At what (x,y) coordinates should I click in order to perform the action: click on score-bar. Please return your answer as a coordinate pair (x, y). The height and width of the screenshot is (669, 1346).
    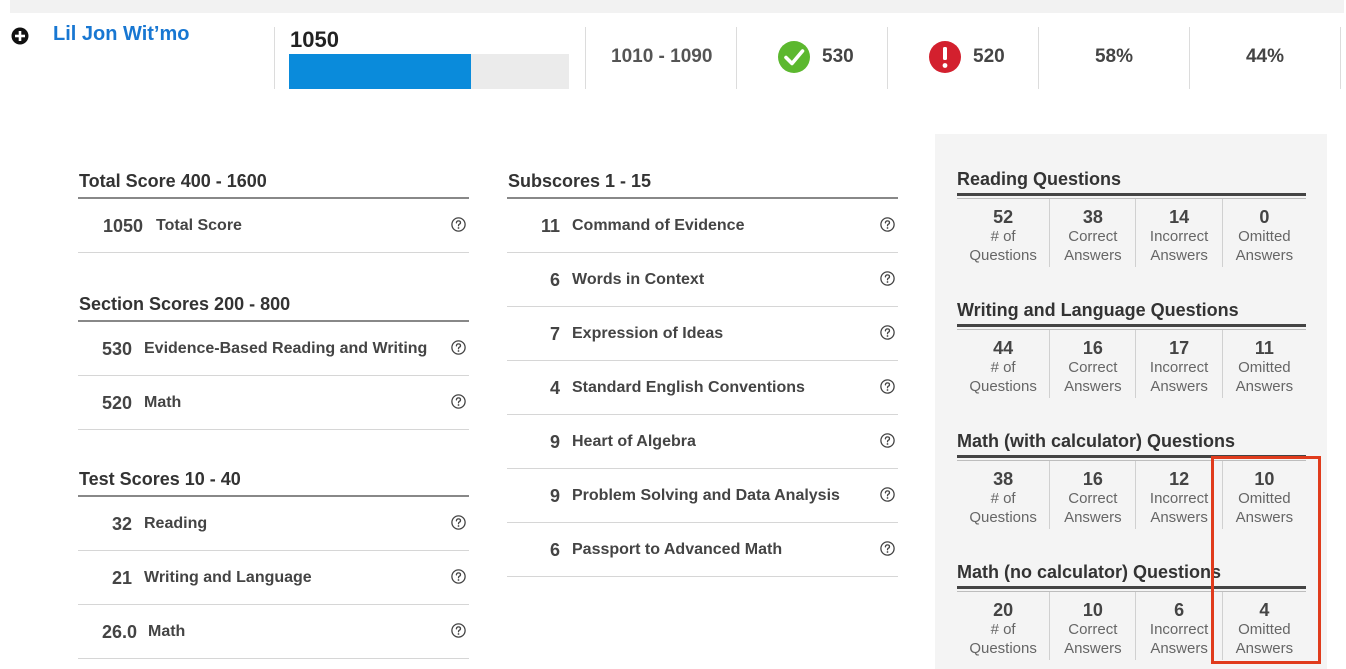
    Looking at the image, I should click on (429, 71).